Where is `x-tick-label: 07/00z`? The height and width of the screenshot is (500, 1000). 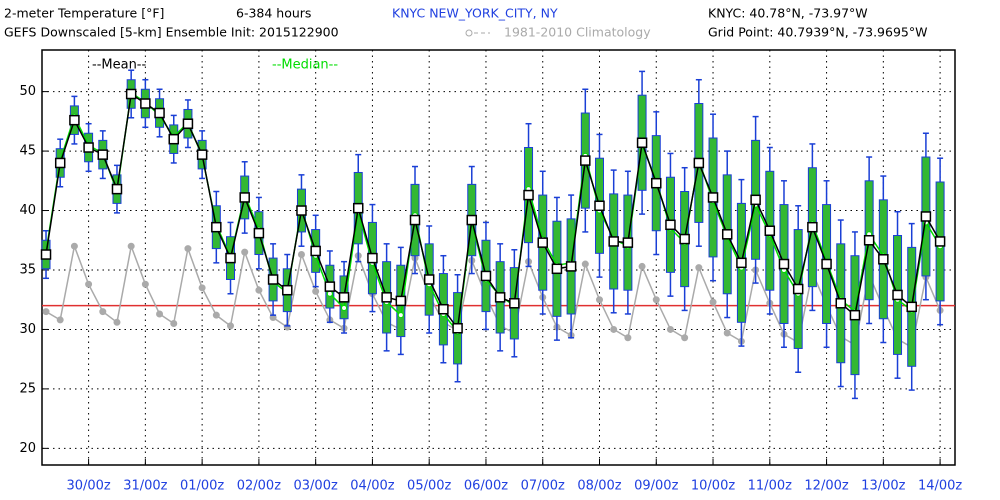
x-tick-label: 07/00z is located at coordinates (543, 486).